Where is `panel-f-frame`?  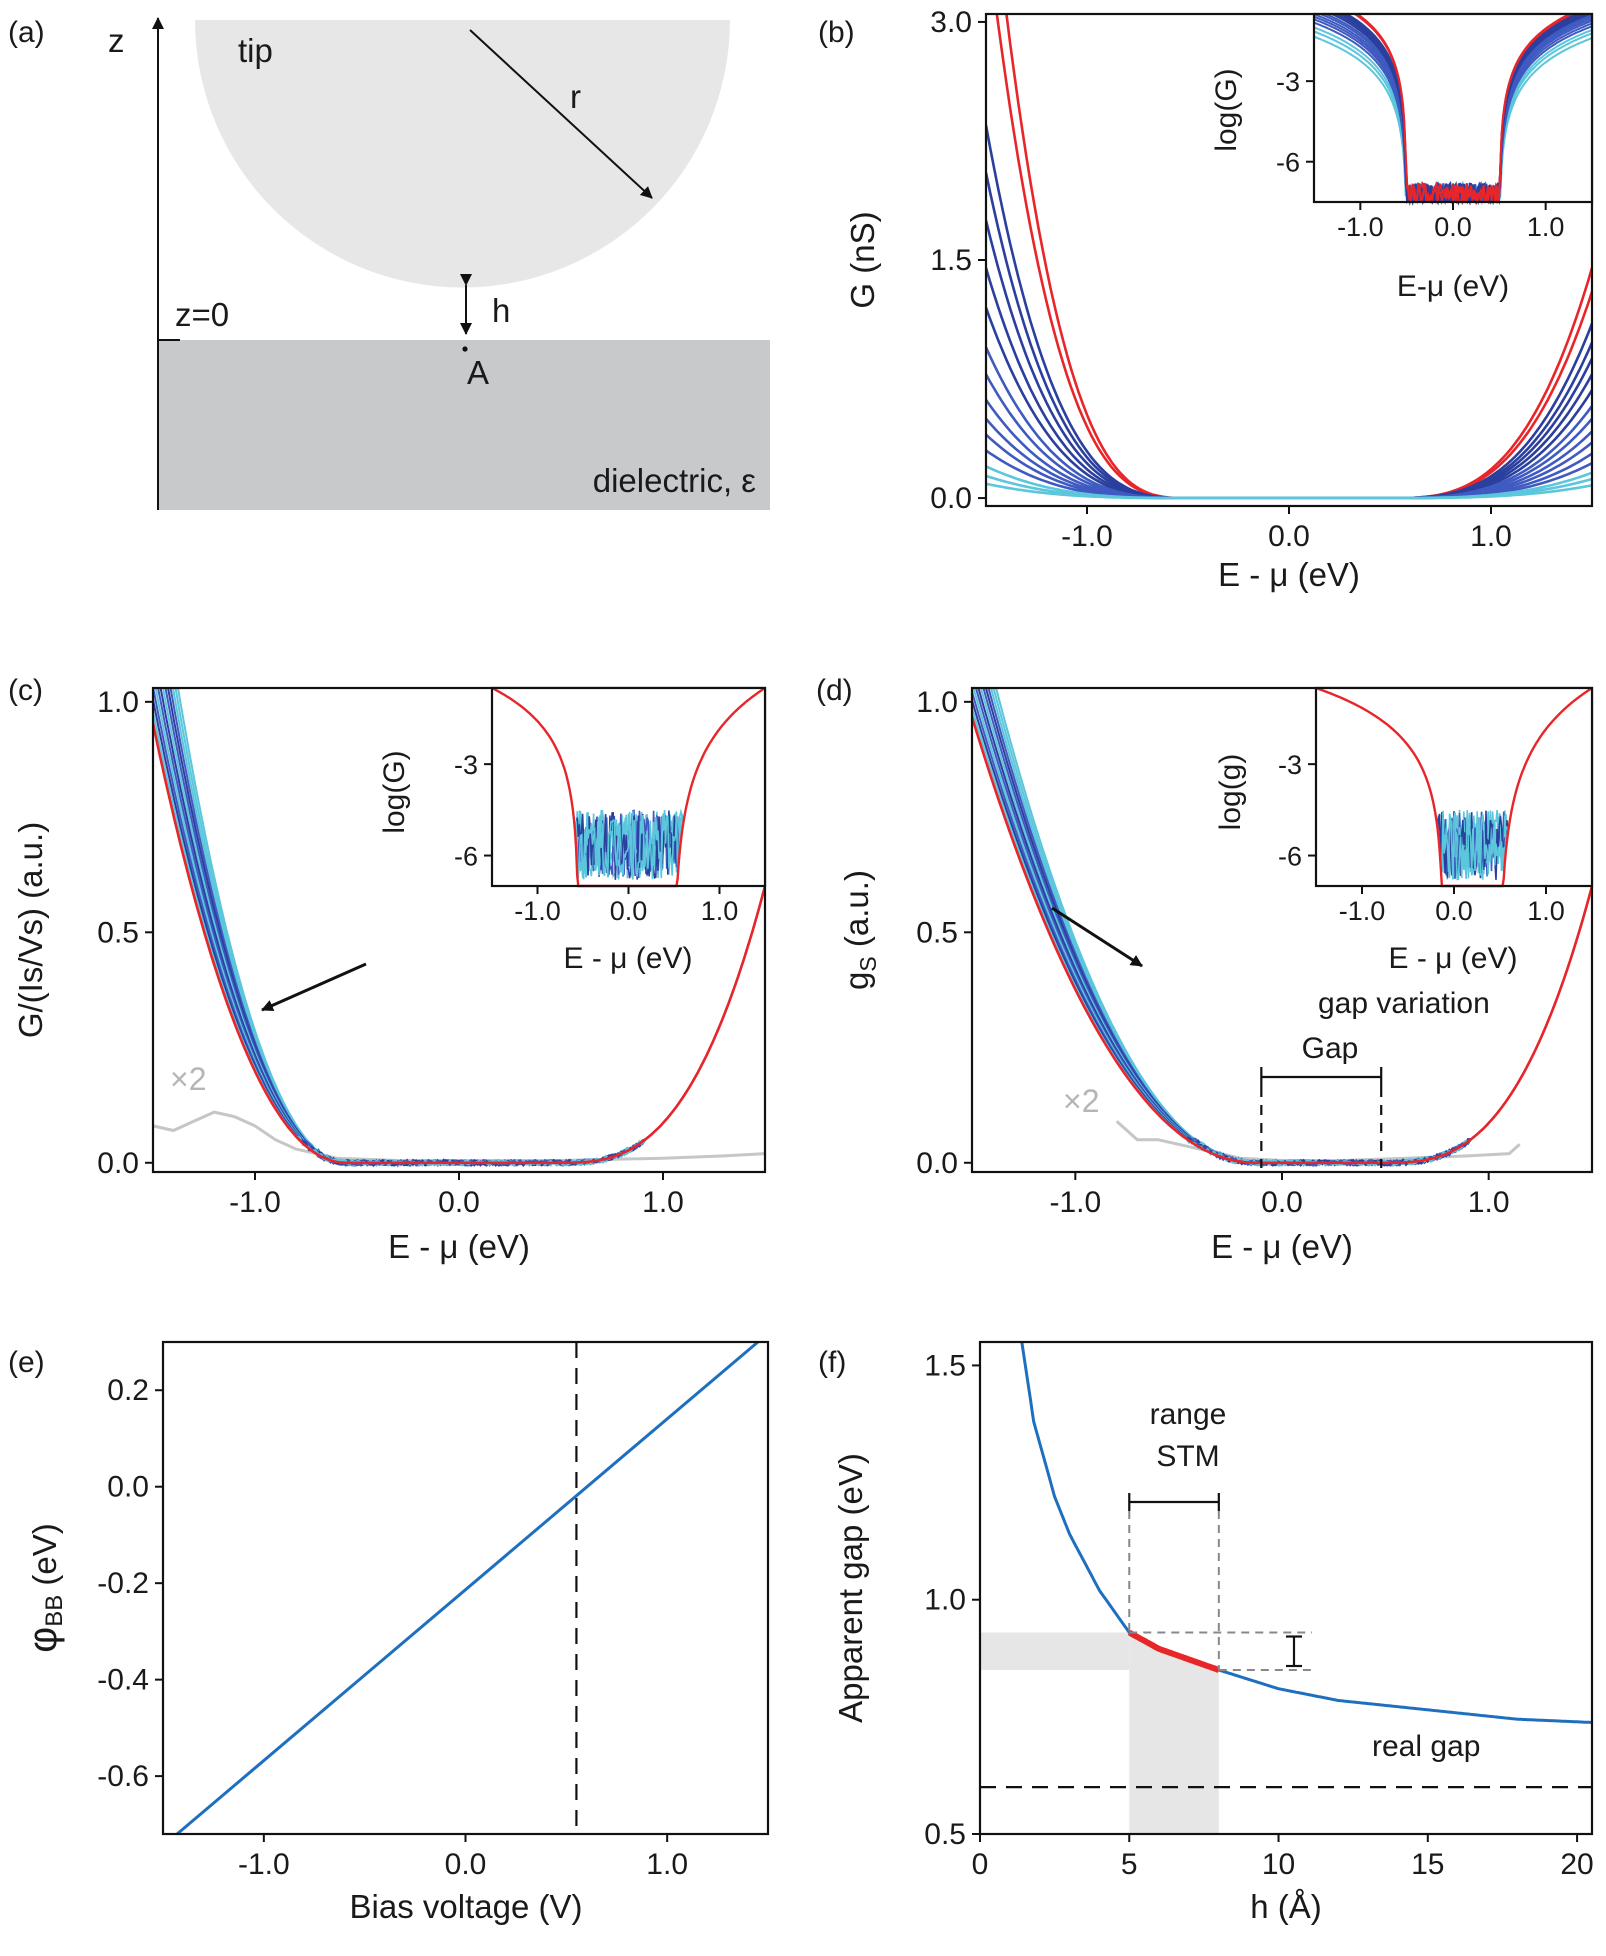
panel-f-frame is located at coordinates (1286, 1588).